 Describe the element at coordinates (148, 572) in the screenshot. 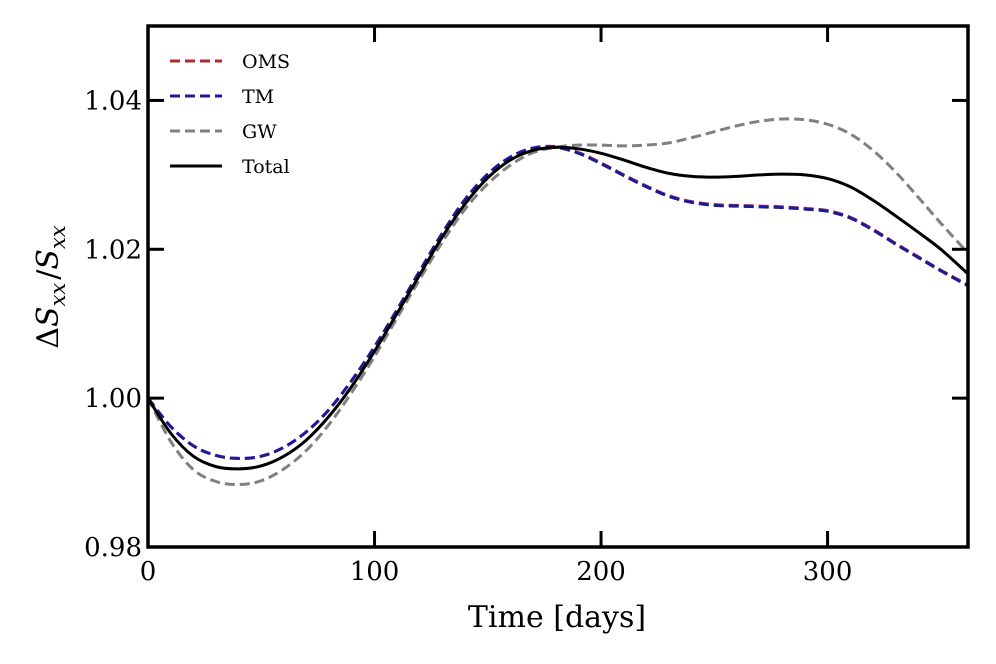

I see `x-tick-label: 0` at that location.